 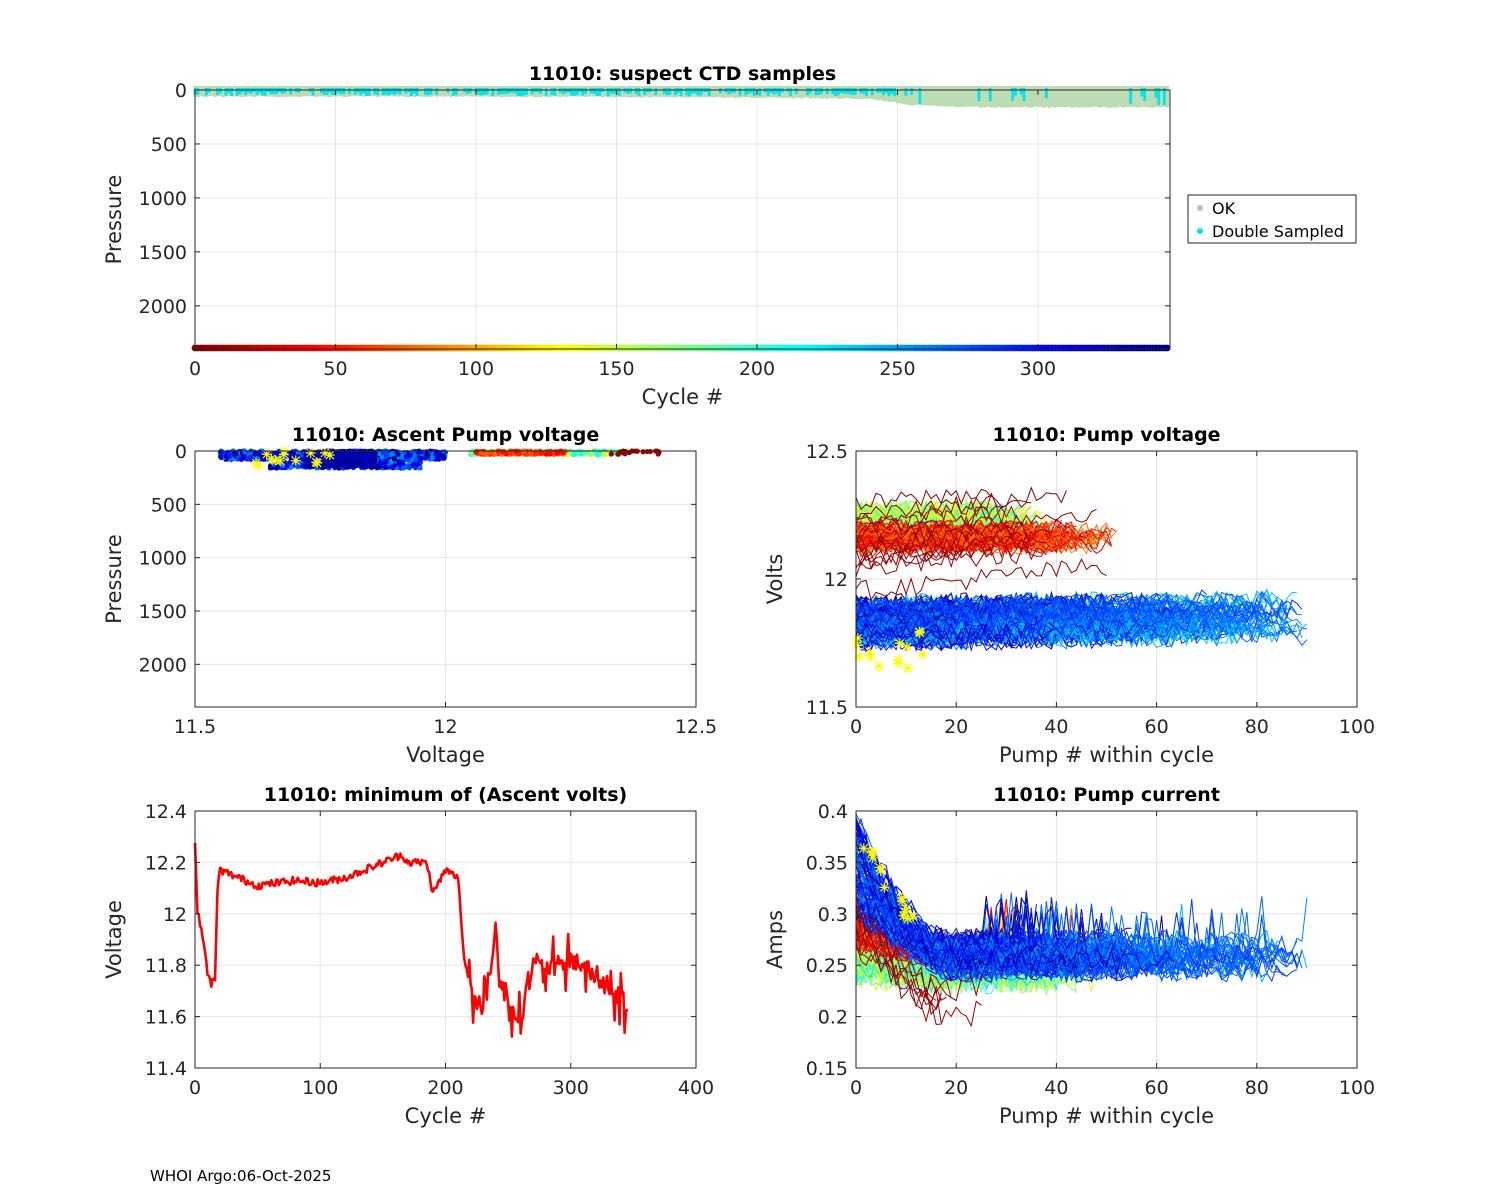 What do you see at coordinates (916, 511) in the screenshot?
I see `pump-voltage-trace` at bounding box center [916, 511].